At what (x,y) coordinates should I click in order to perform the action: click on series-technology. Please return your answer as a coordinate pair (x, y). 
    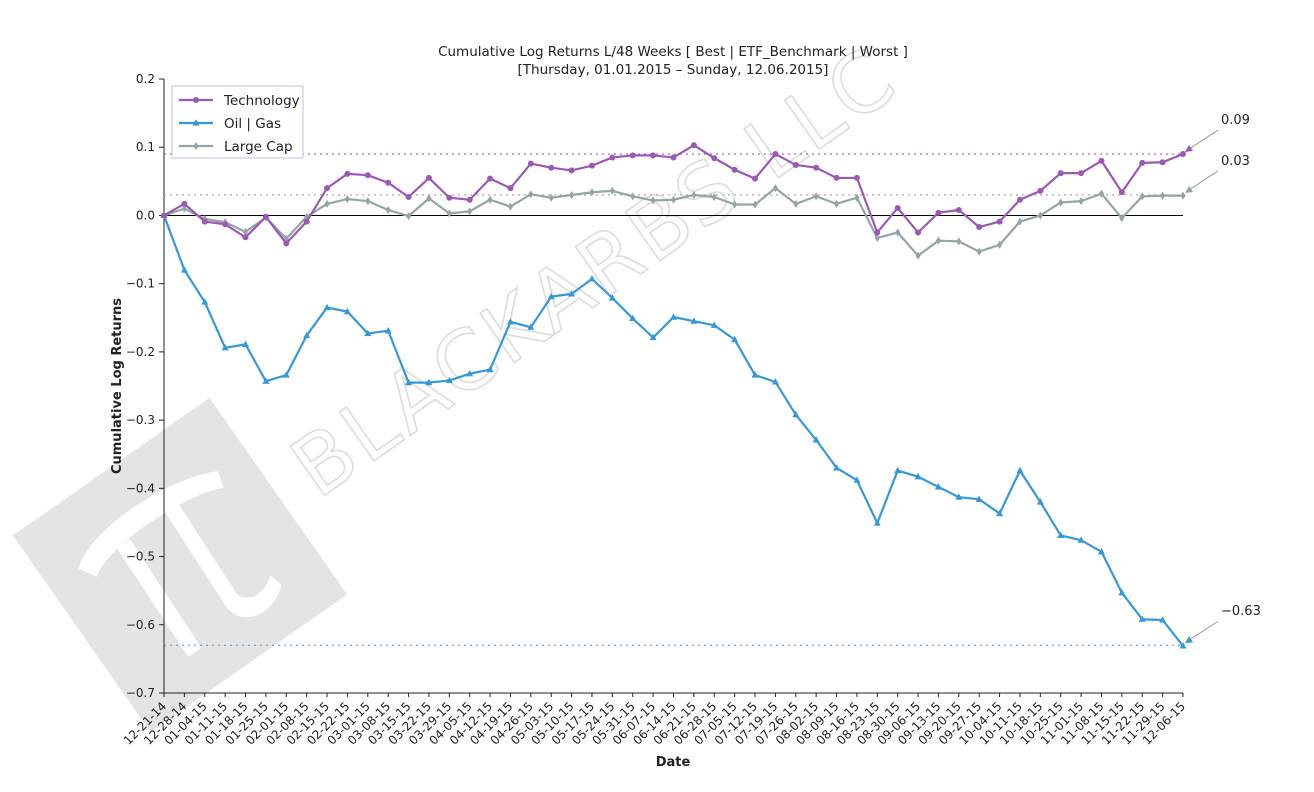
    Looking at the image, I should click on (673, 194).